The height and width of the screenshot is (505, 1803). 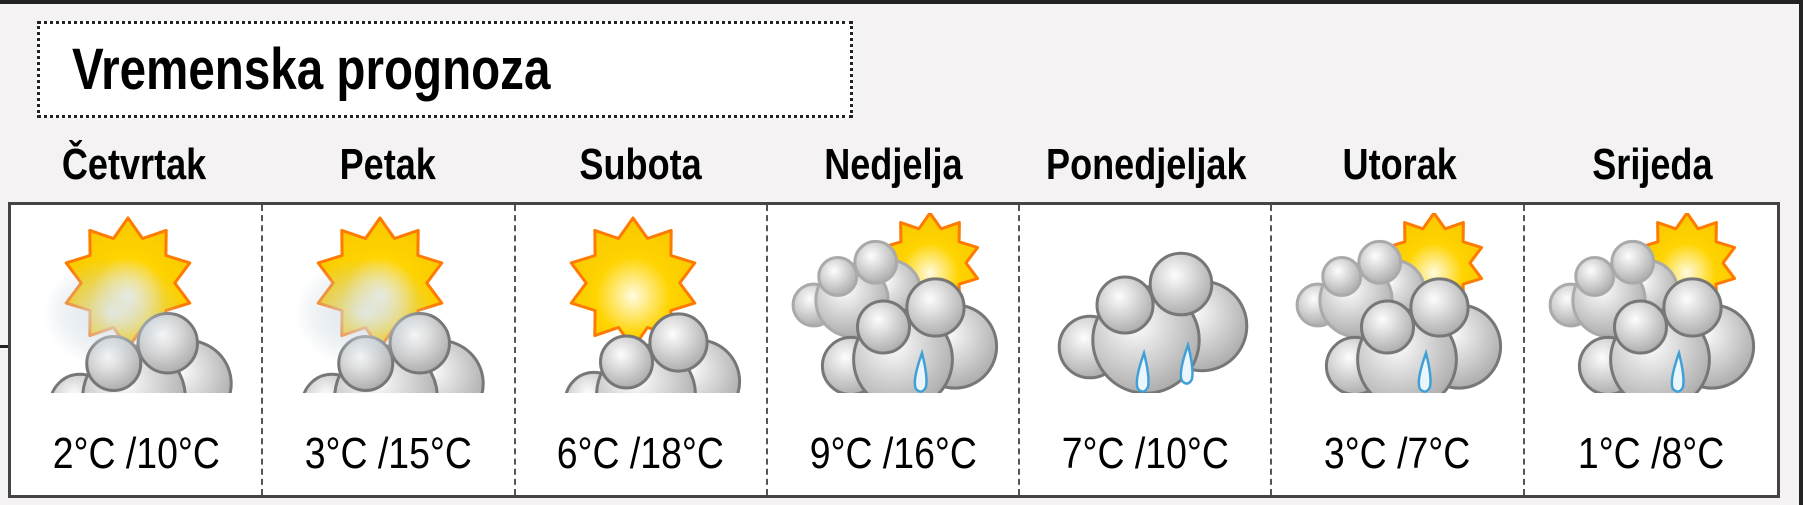 I want to click on cloud-rain-icon, so click(x=1153, y=322).